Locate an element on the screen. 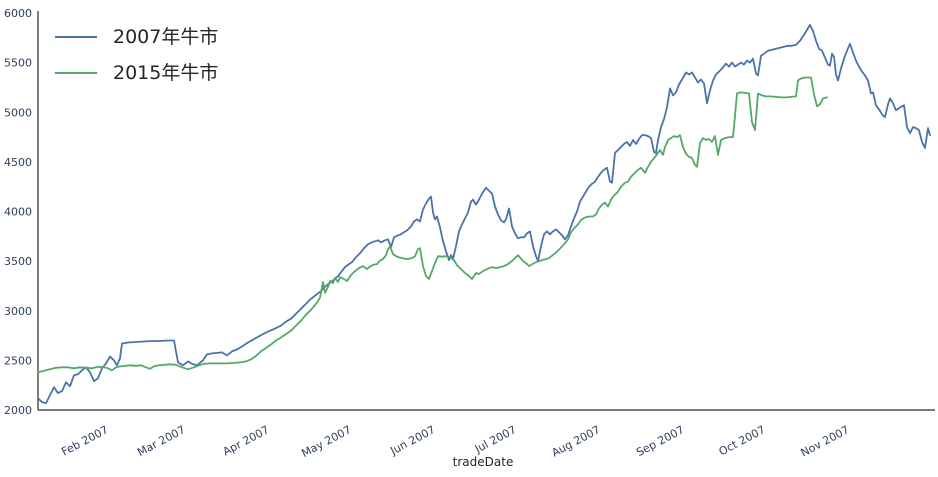 The width and height of the screenshot is (938, 477). x-axis-title: tradeDate is located at coordinates (483, 462).